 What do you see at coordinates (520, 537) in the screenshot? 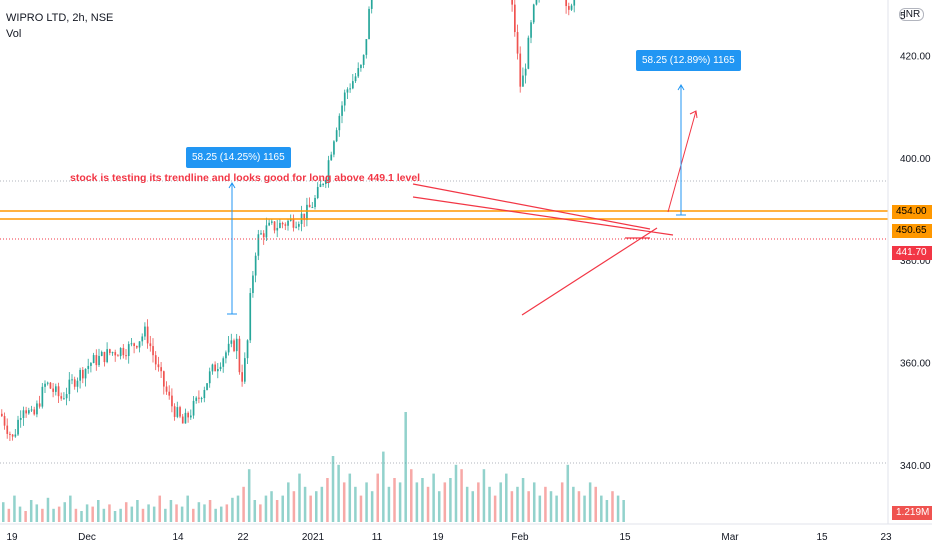
I see `x-tick-label: Feb` at bounding box center [520, 537].